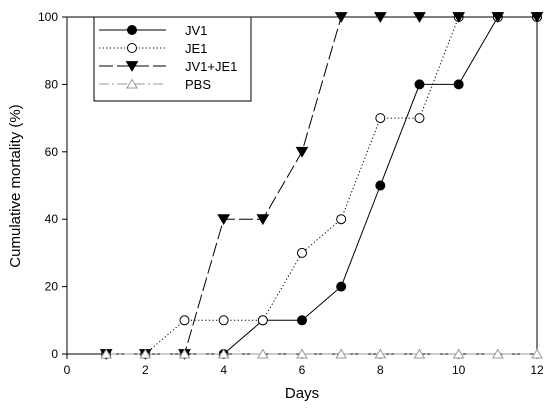 Image resolution: width=544 pixels, height=411 pixels. I want to click on legend-box, so click(172, 59).